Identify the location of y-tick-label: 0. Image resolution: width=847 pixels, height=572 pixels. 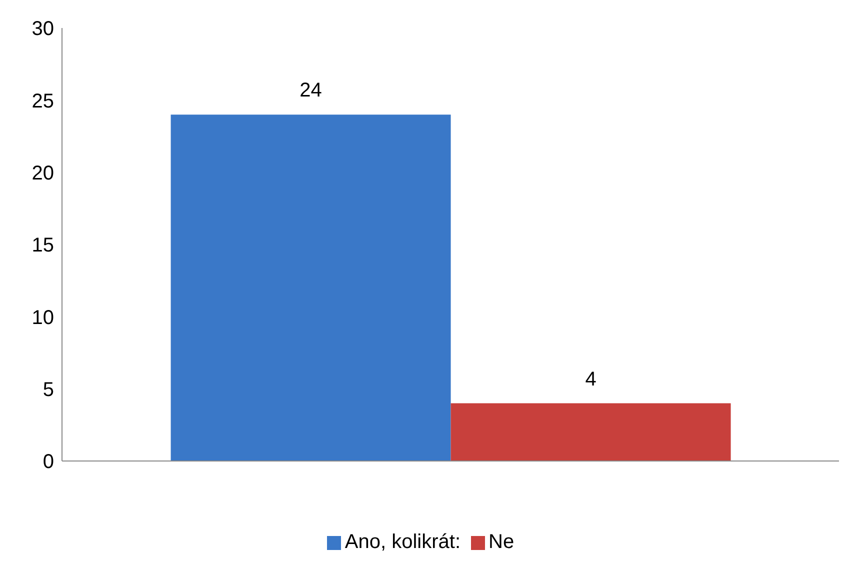
(48, 462).